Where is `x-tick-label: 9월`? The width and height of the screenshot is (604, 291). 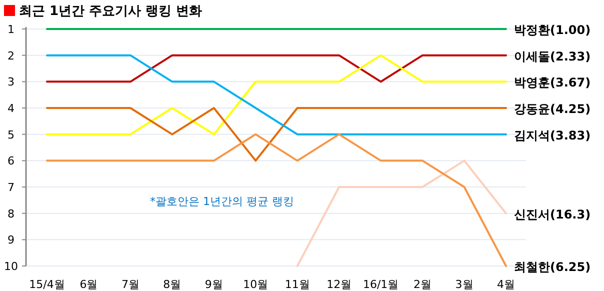
x-tick-label: 9월 is located at coordinates (213, 284).